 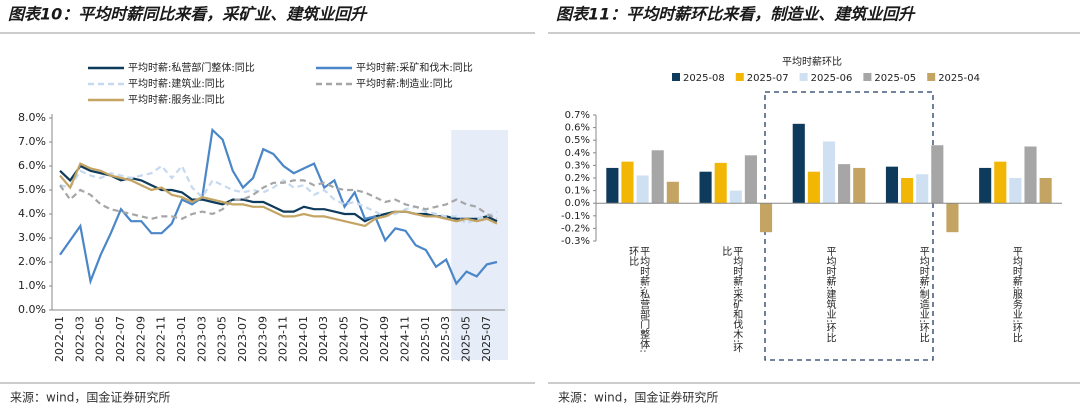 What do you see at coordinates (176, 83) in the screenshot?
I see `legend-label: 平均时薪:建筑业:同比` at bounding box center [176, 83].